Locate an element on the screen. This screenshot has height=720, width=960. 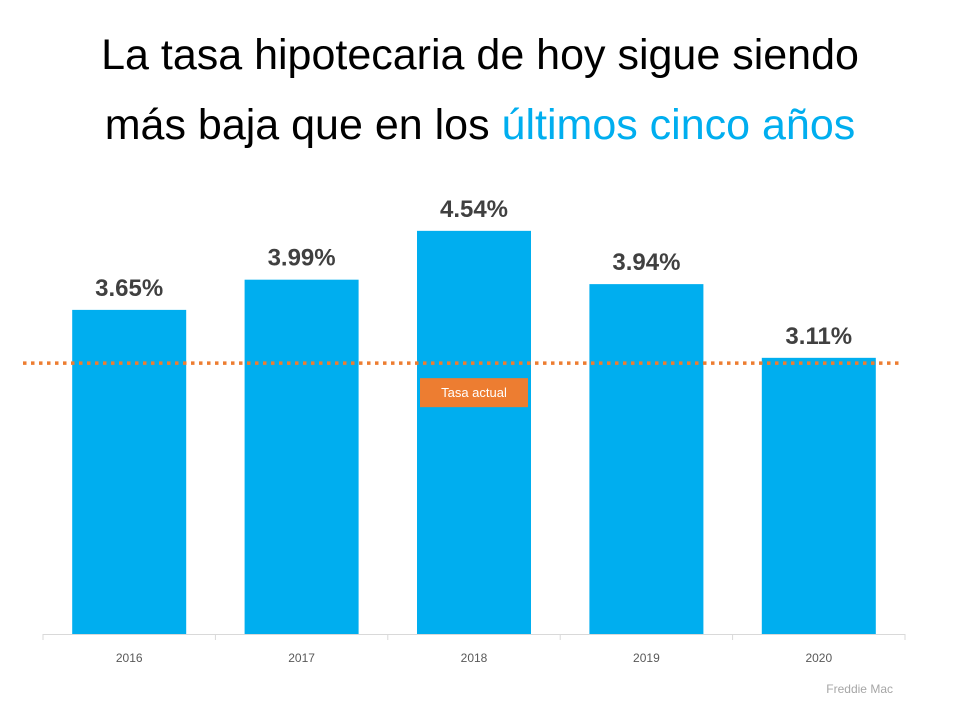
bar-2018 is located at coordinates (474, 432).